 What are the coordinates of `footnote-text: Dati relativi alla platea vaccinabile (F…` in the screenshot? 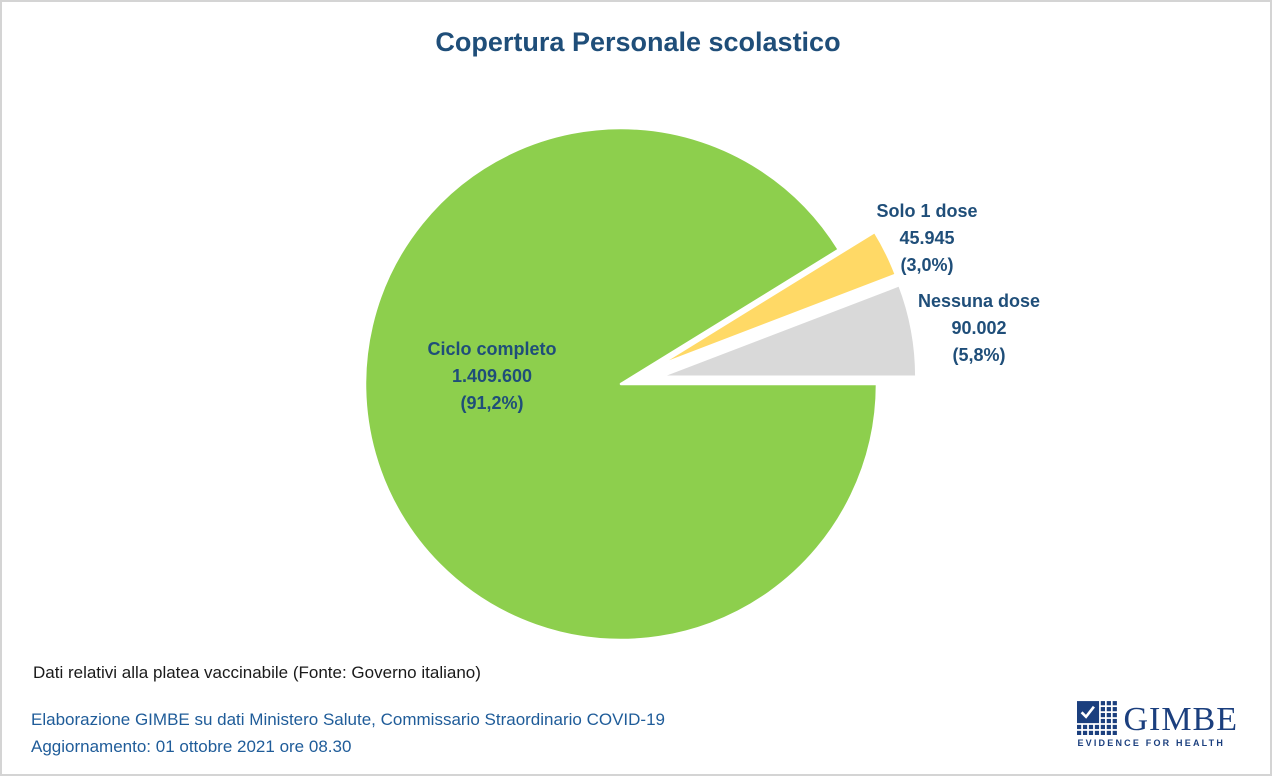 It's located at (257, 672).